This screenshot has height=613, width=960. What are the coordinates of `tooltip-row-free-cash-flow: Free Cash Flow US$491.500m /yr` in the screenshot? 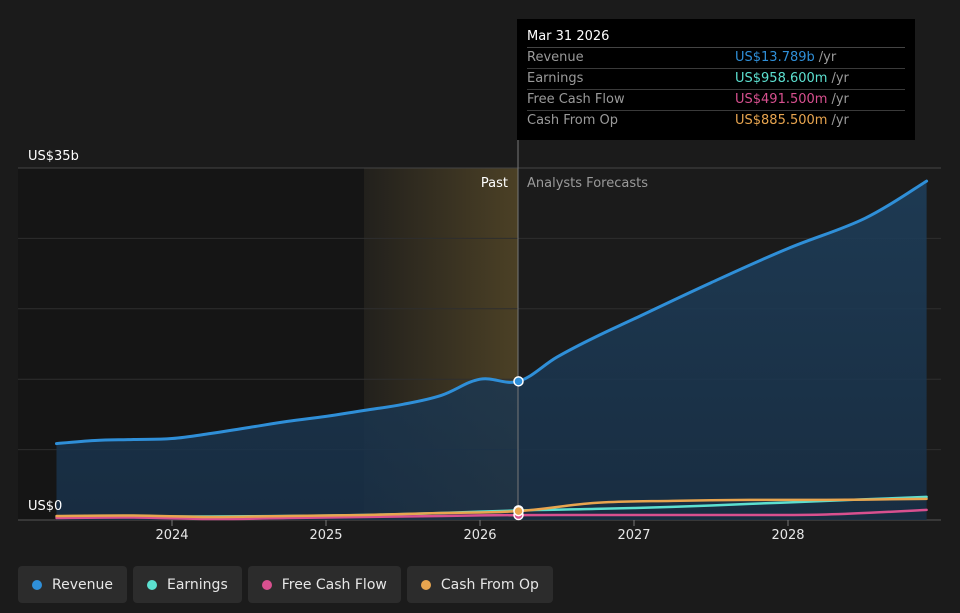 It's located at (716, 100).